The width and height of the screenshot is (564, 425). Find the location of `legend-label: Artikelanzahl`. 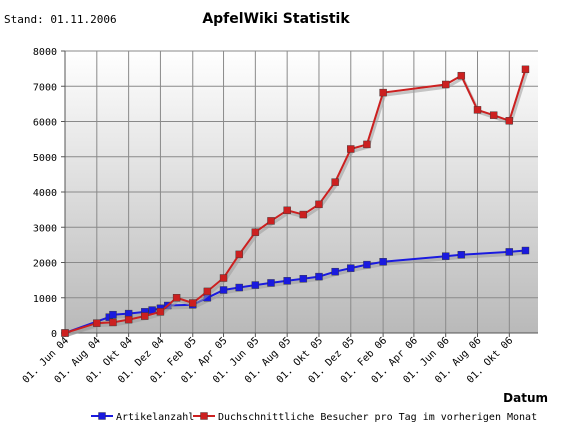

legend-label: Artikelanzahl is located at coordinates (155, 417).